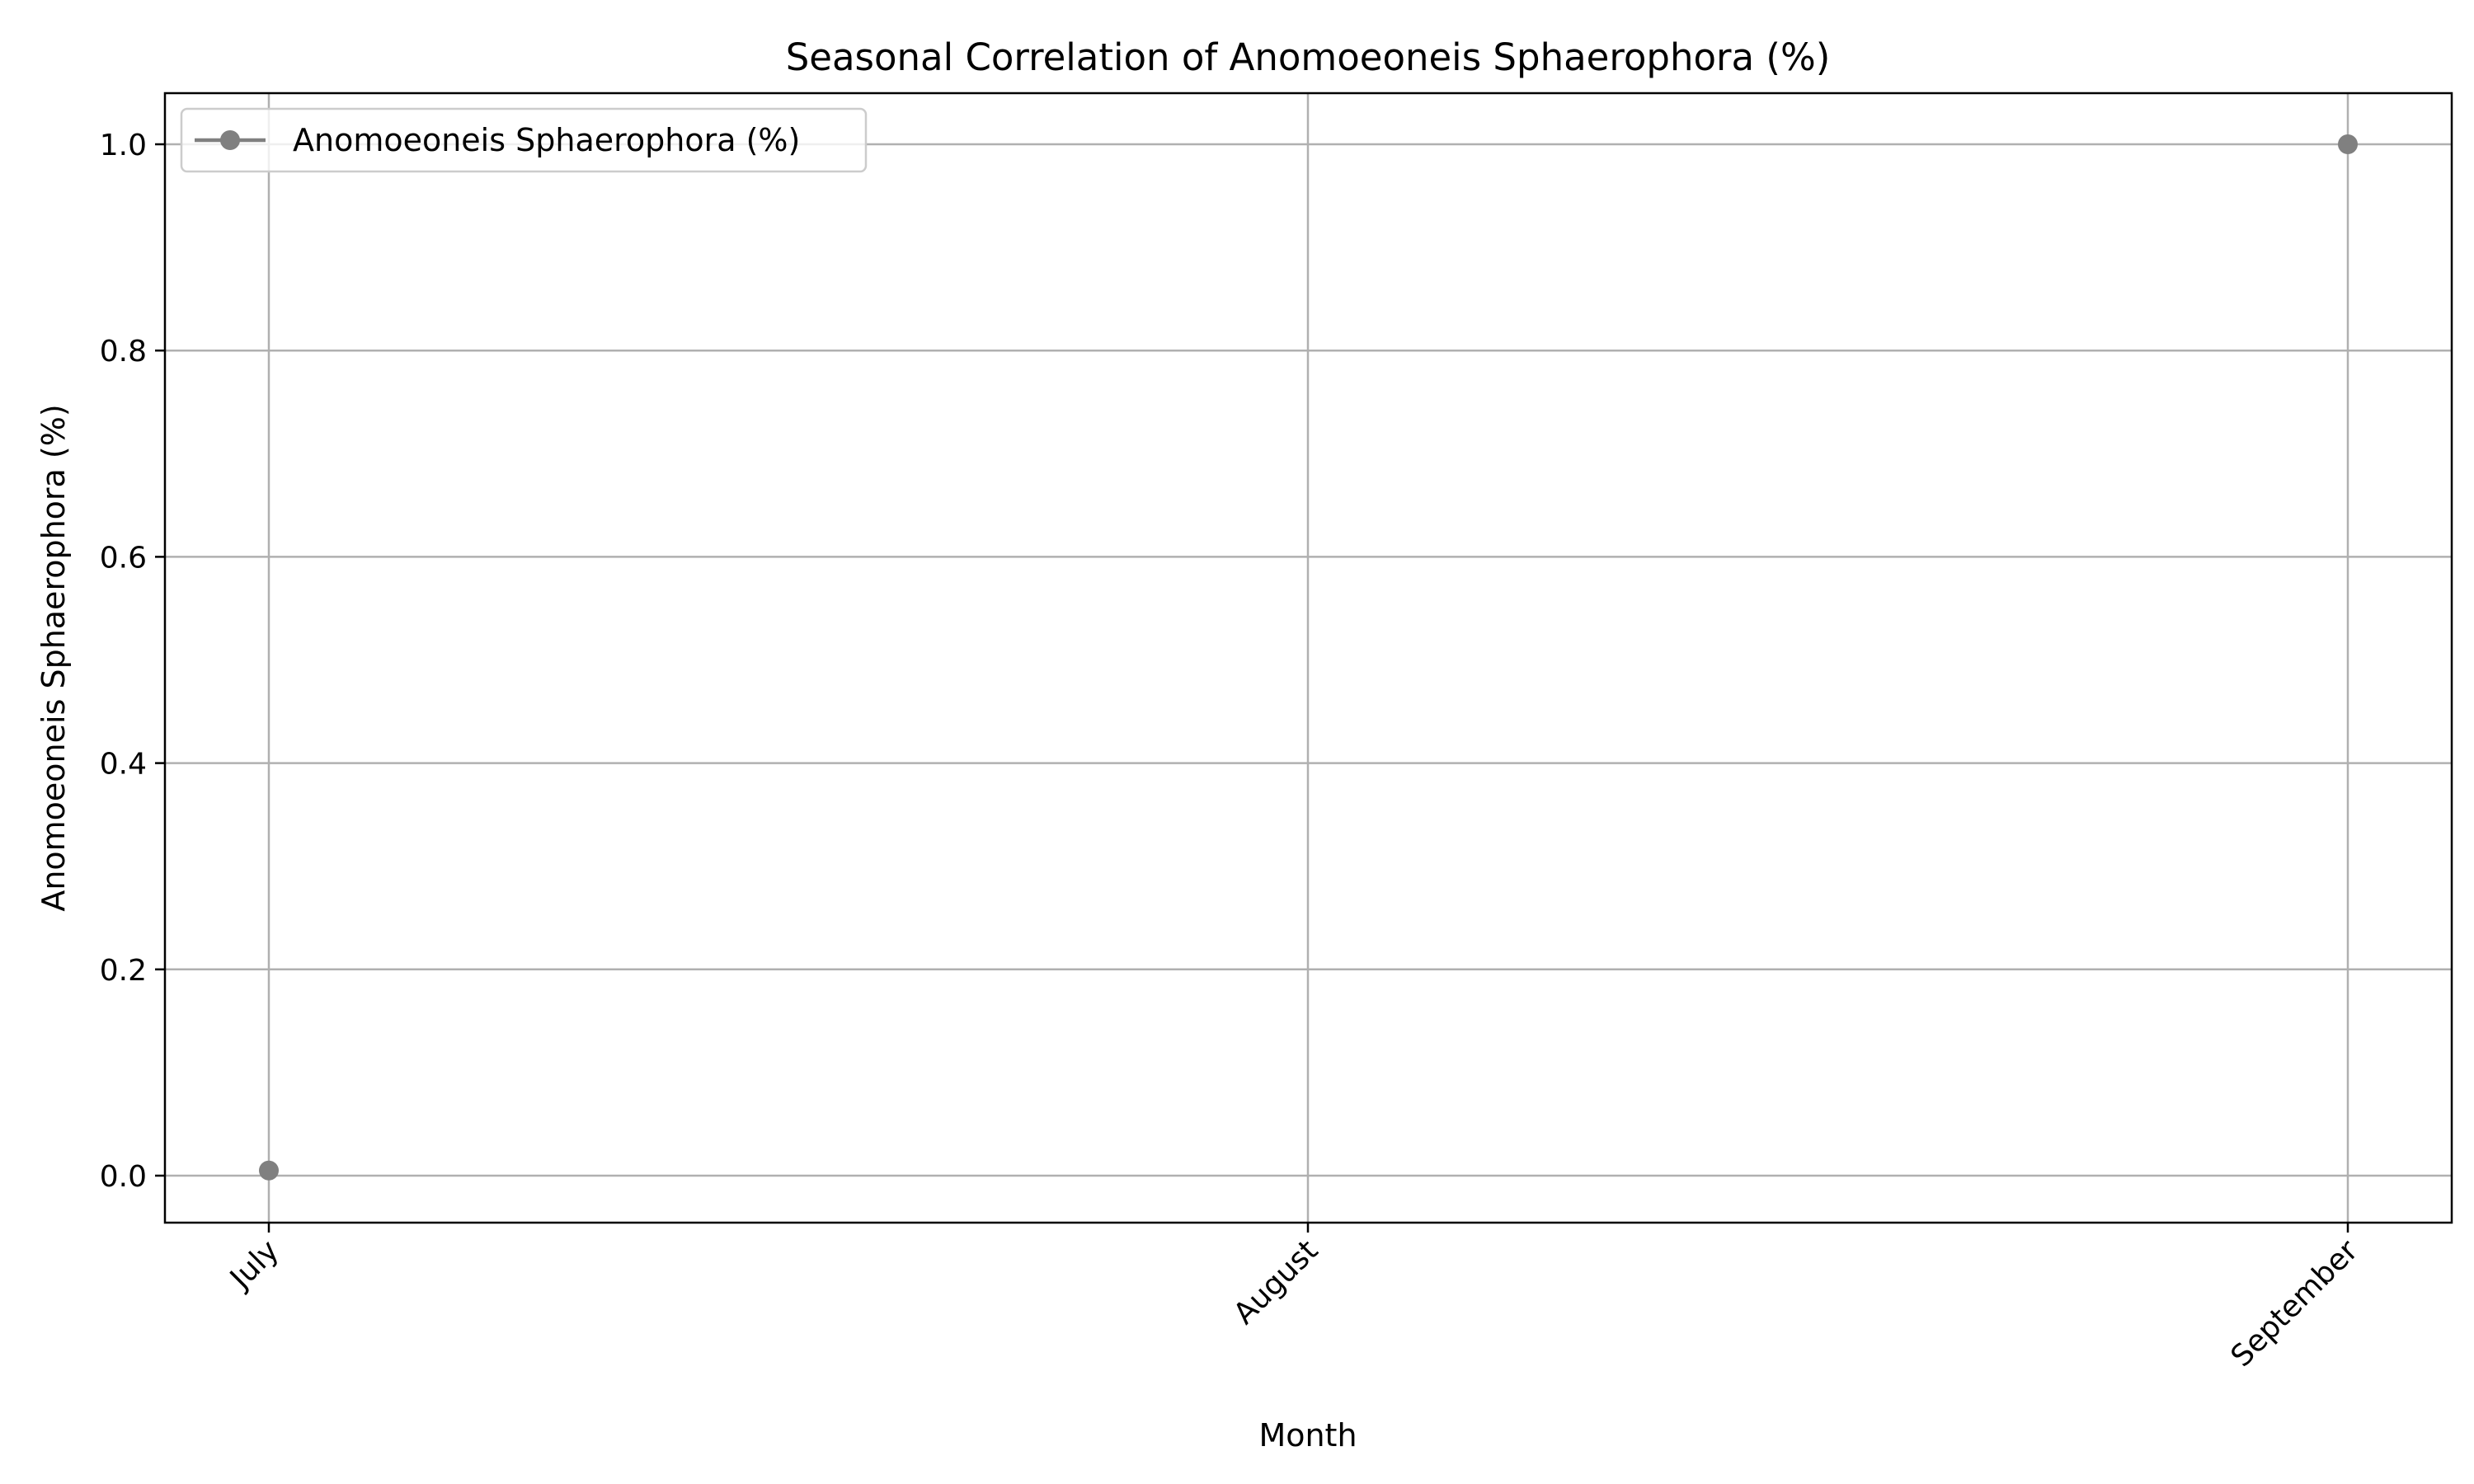  Describe the element at coordinates (123, 352) in the screenshot. I see `y-tick-label: 0.8` at that location.